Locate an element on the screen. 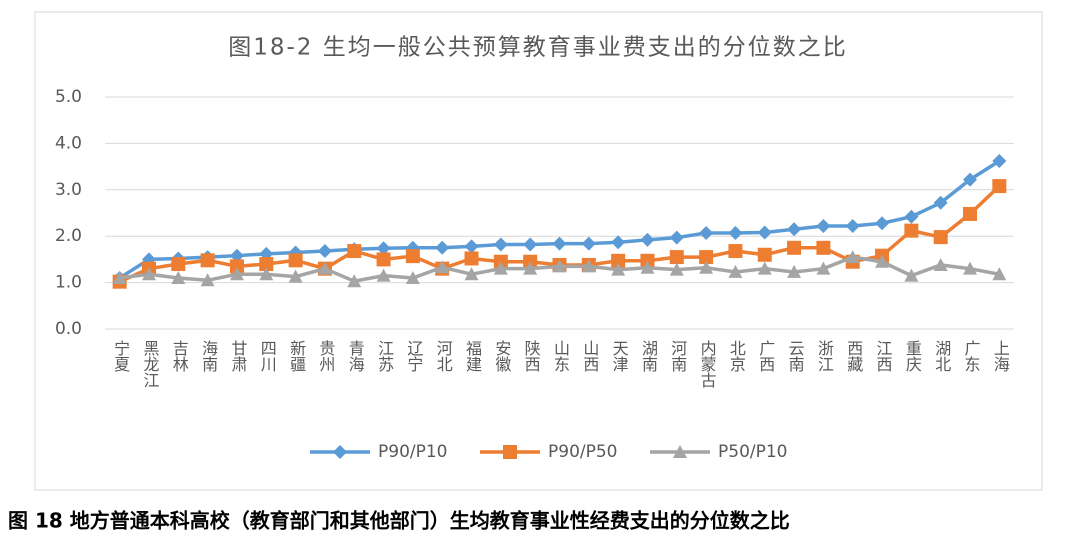 This screenshot has width=1080, height=549. x-tick-label: 江西 is located at coordinates (883, 356).